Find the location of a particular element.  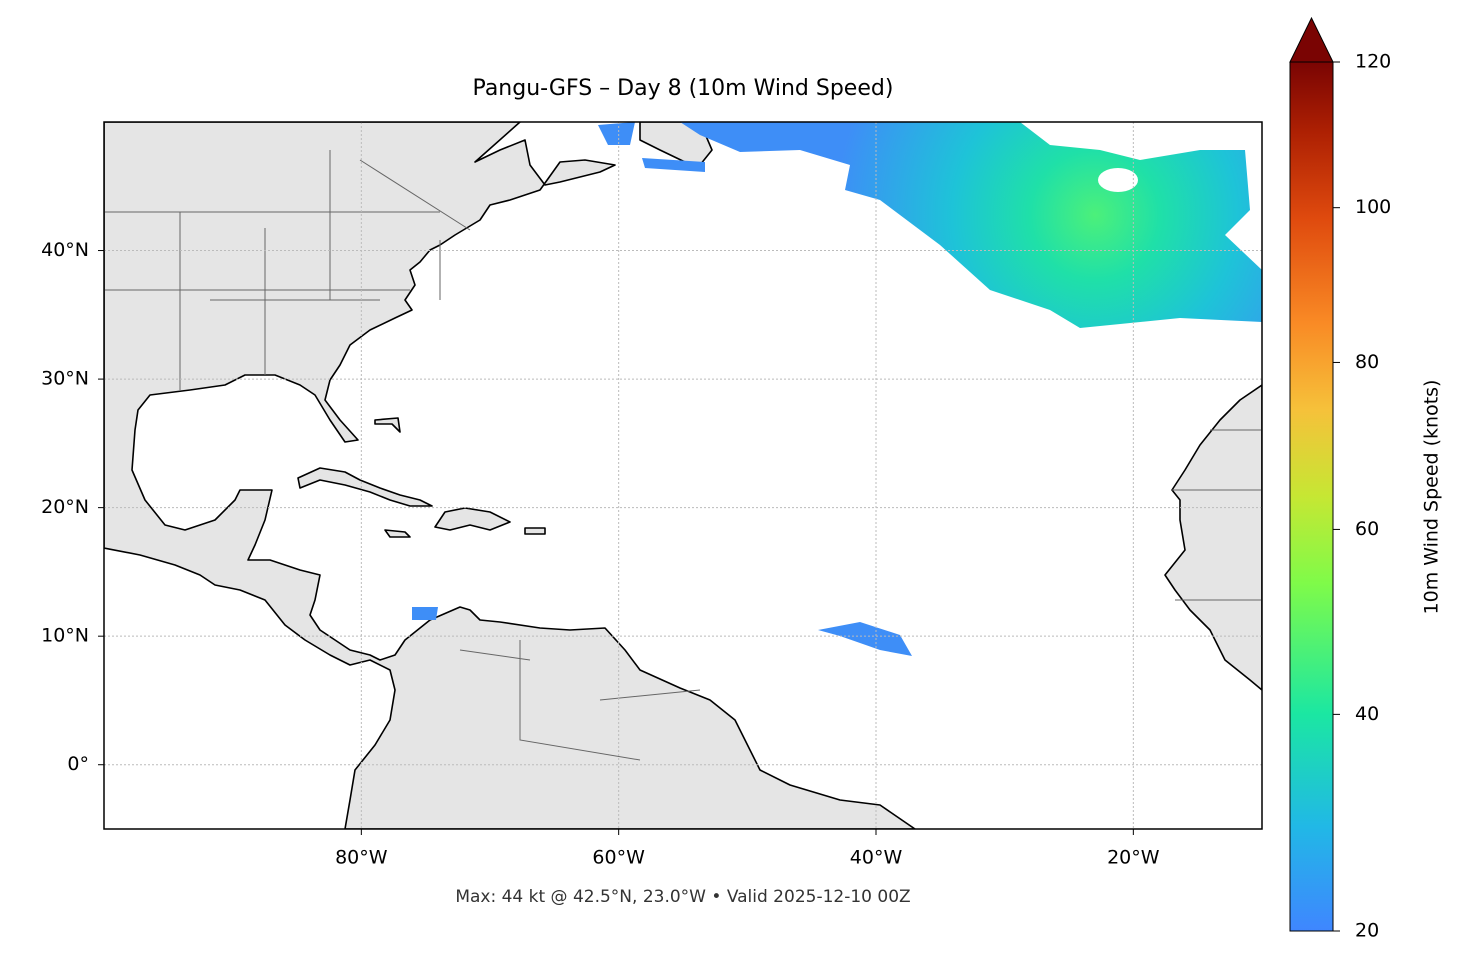

colorbar: 20 40 60 80 100 120 is located at coordinates (1340, 479).